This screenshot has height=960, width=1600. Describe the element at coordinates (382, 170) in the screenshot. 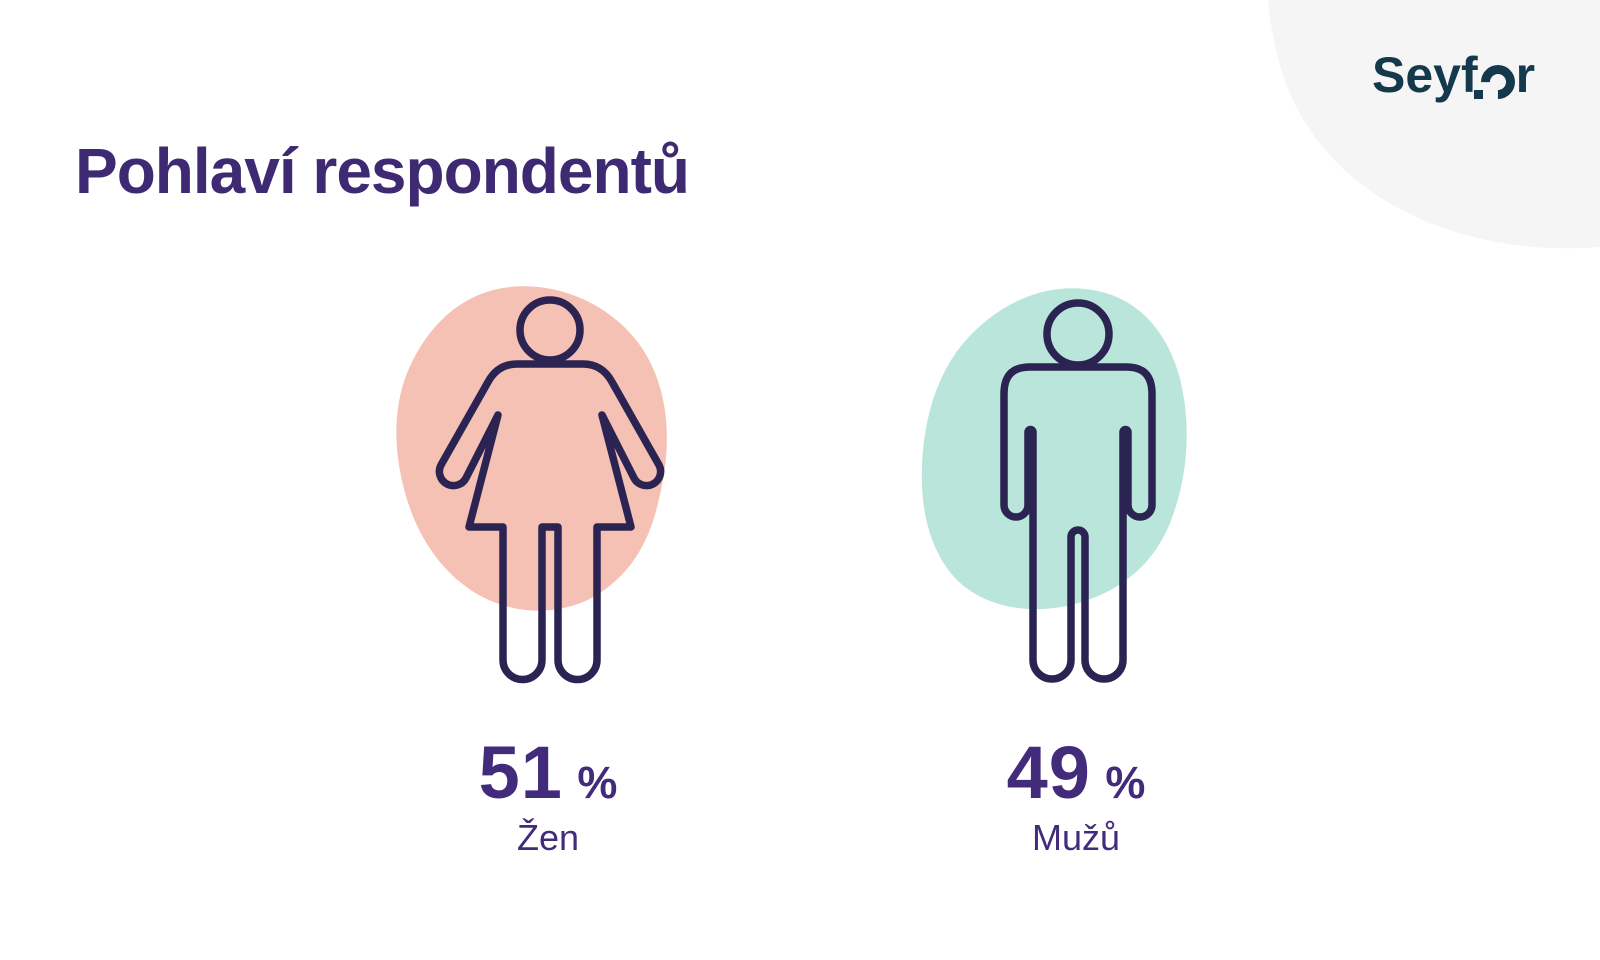

I see `page-title: Pohlaví respondentů` at that location.